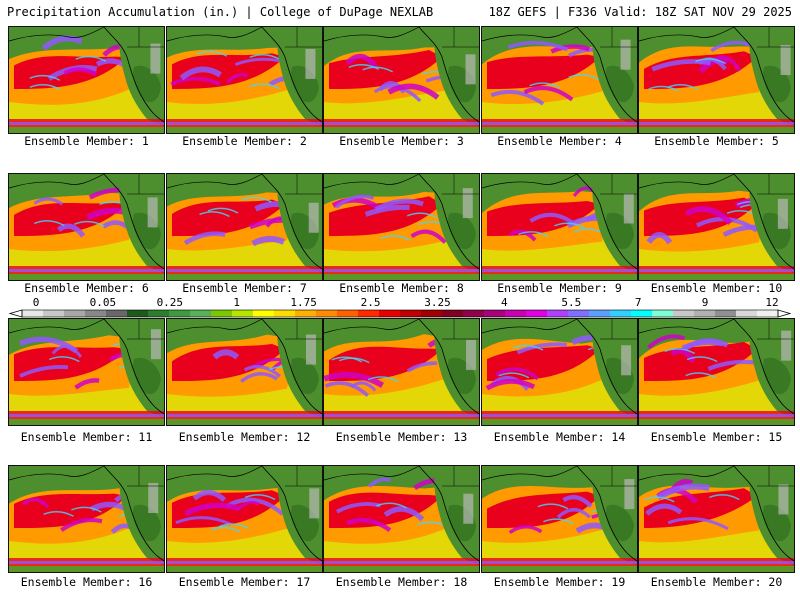  Describe the element at coordinates (103, 302) in the screenshot. I see `legend-tick-label: 0.05` at that location.